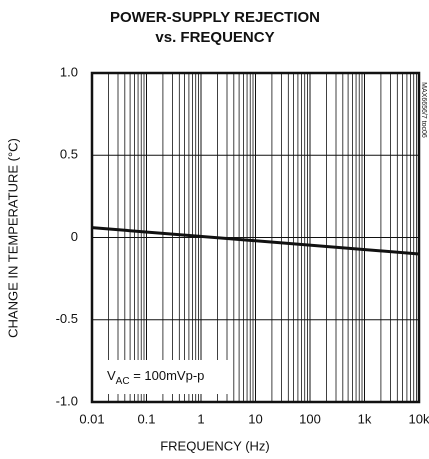 The image size is (429, 459). What do you see at coordinates (123, 381) in the screenshot?
I see `annotation-subscript: AC` at bounding box center [123, 381].